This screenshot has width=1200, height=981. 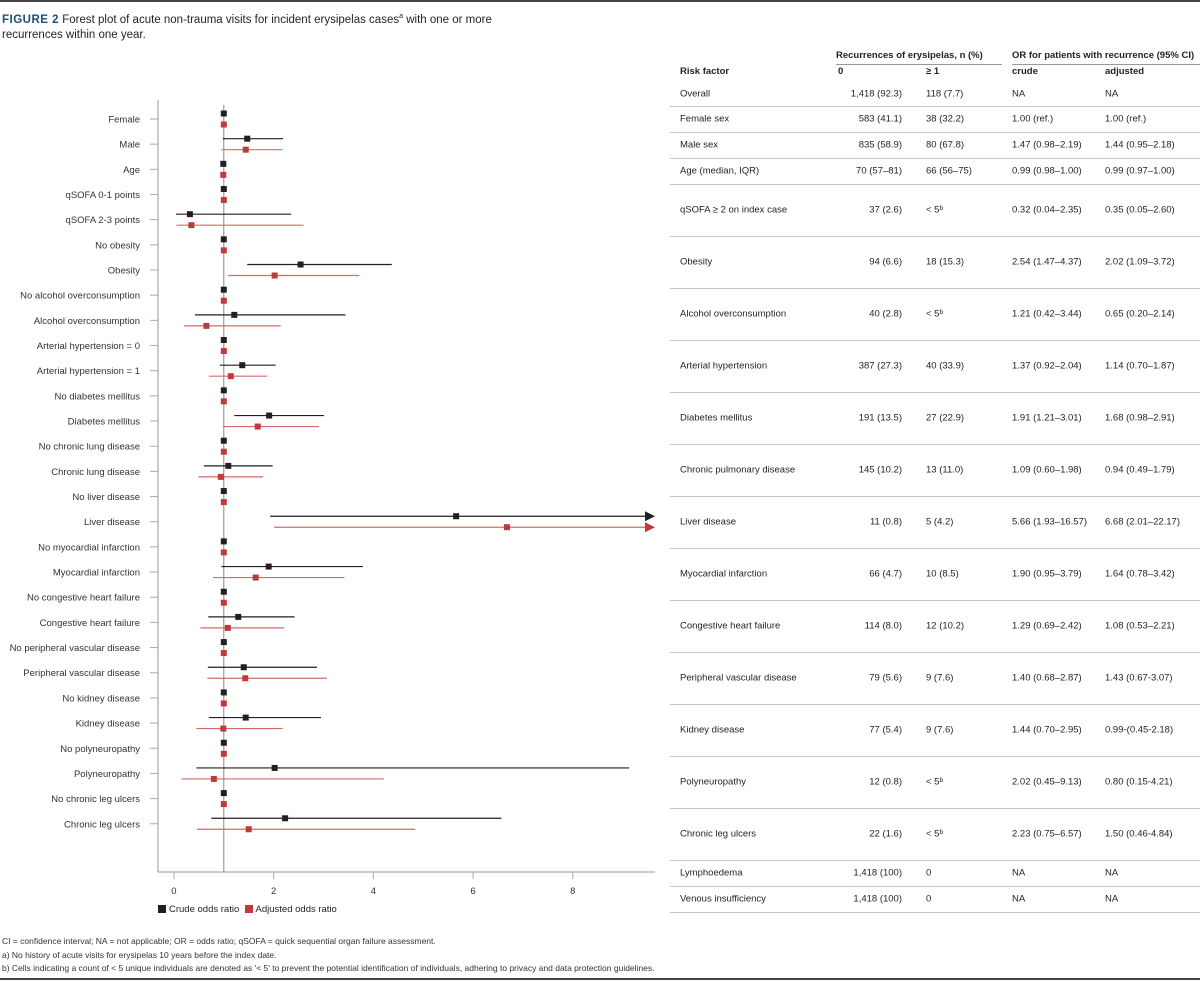 What do you see at coordinates (1047, 730) in the screenshot?
I see `cell-crude: 1.44 (0.70–2.95)` at bounding box center [1047, 730].